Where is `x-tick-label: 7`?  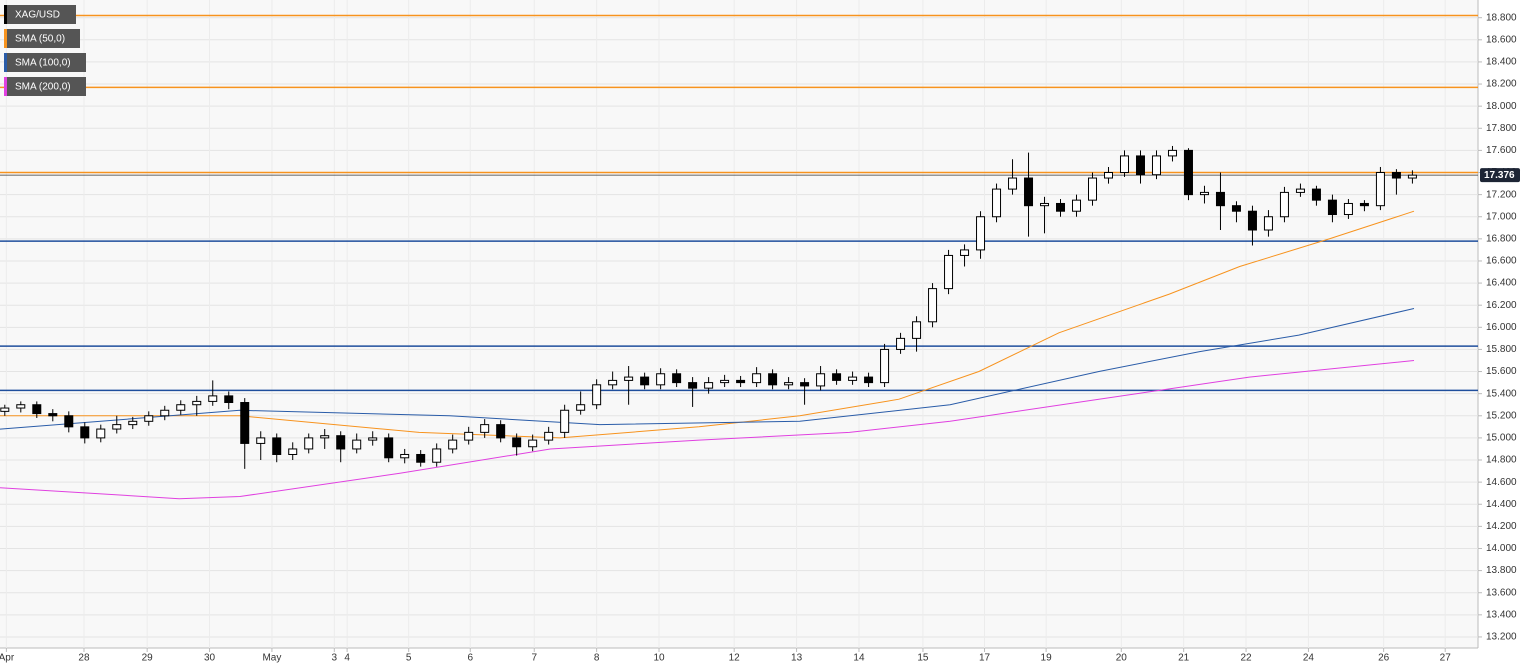
x-tick-label: 7 is located at coordinates (534, 658).